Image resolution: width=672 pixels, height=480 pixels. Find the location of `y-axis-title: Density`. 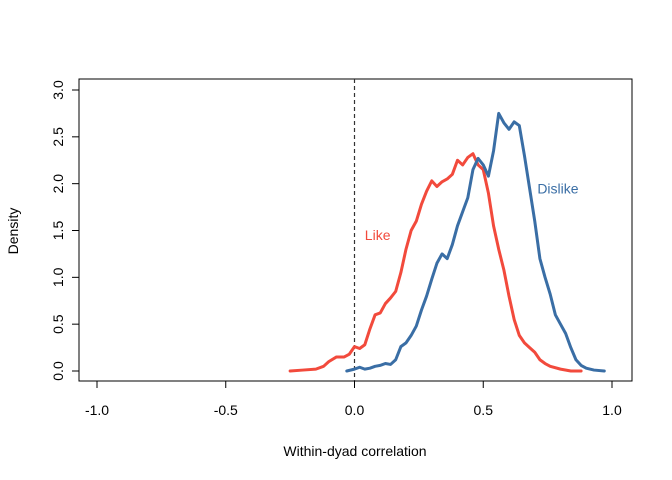

y-axis-title: Density is located at coordinates (13, 231).